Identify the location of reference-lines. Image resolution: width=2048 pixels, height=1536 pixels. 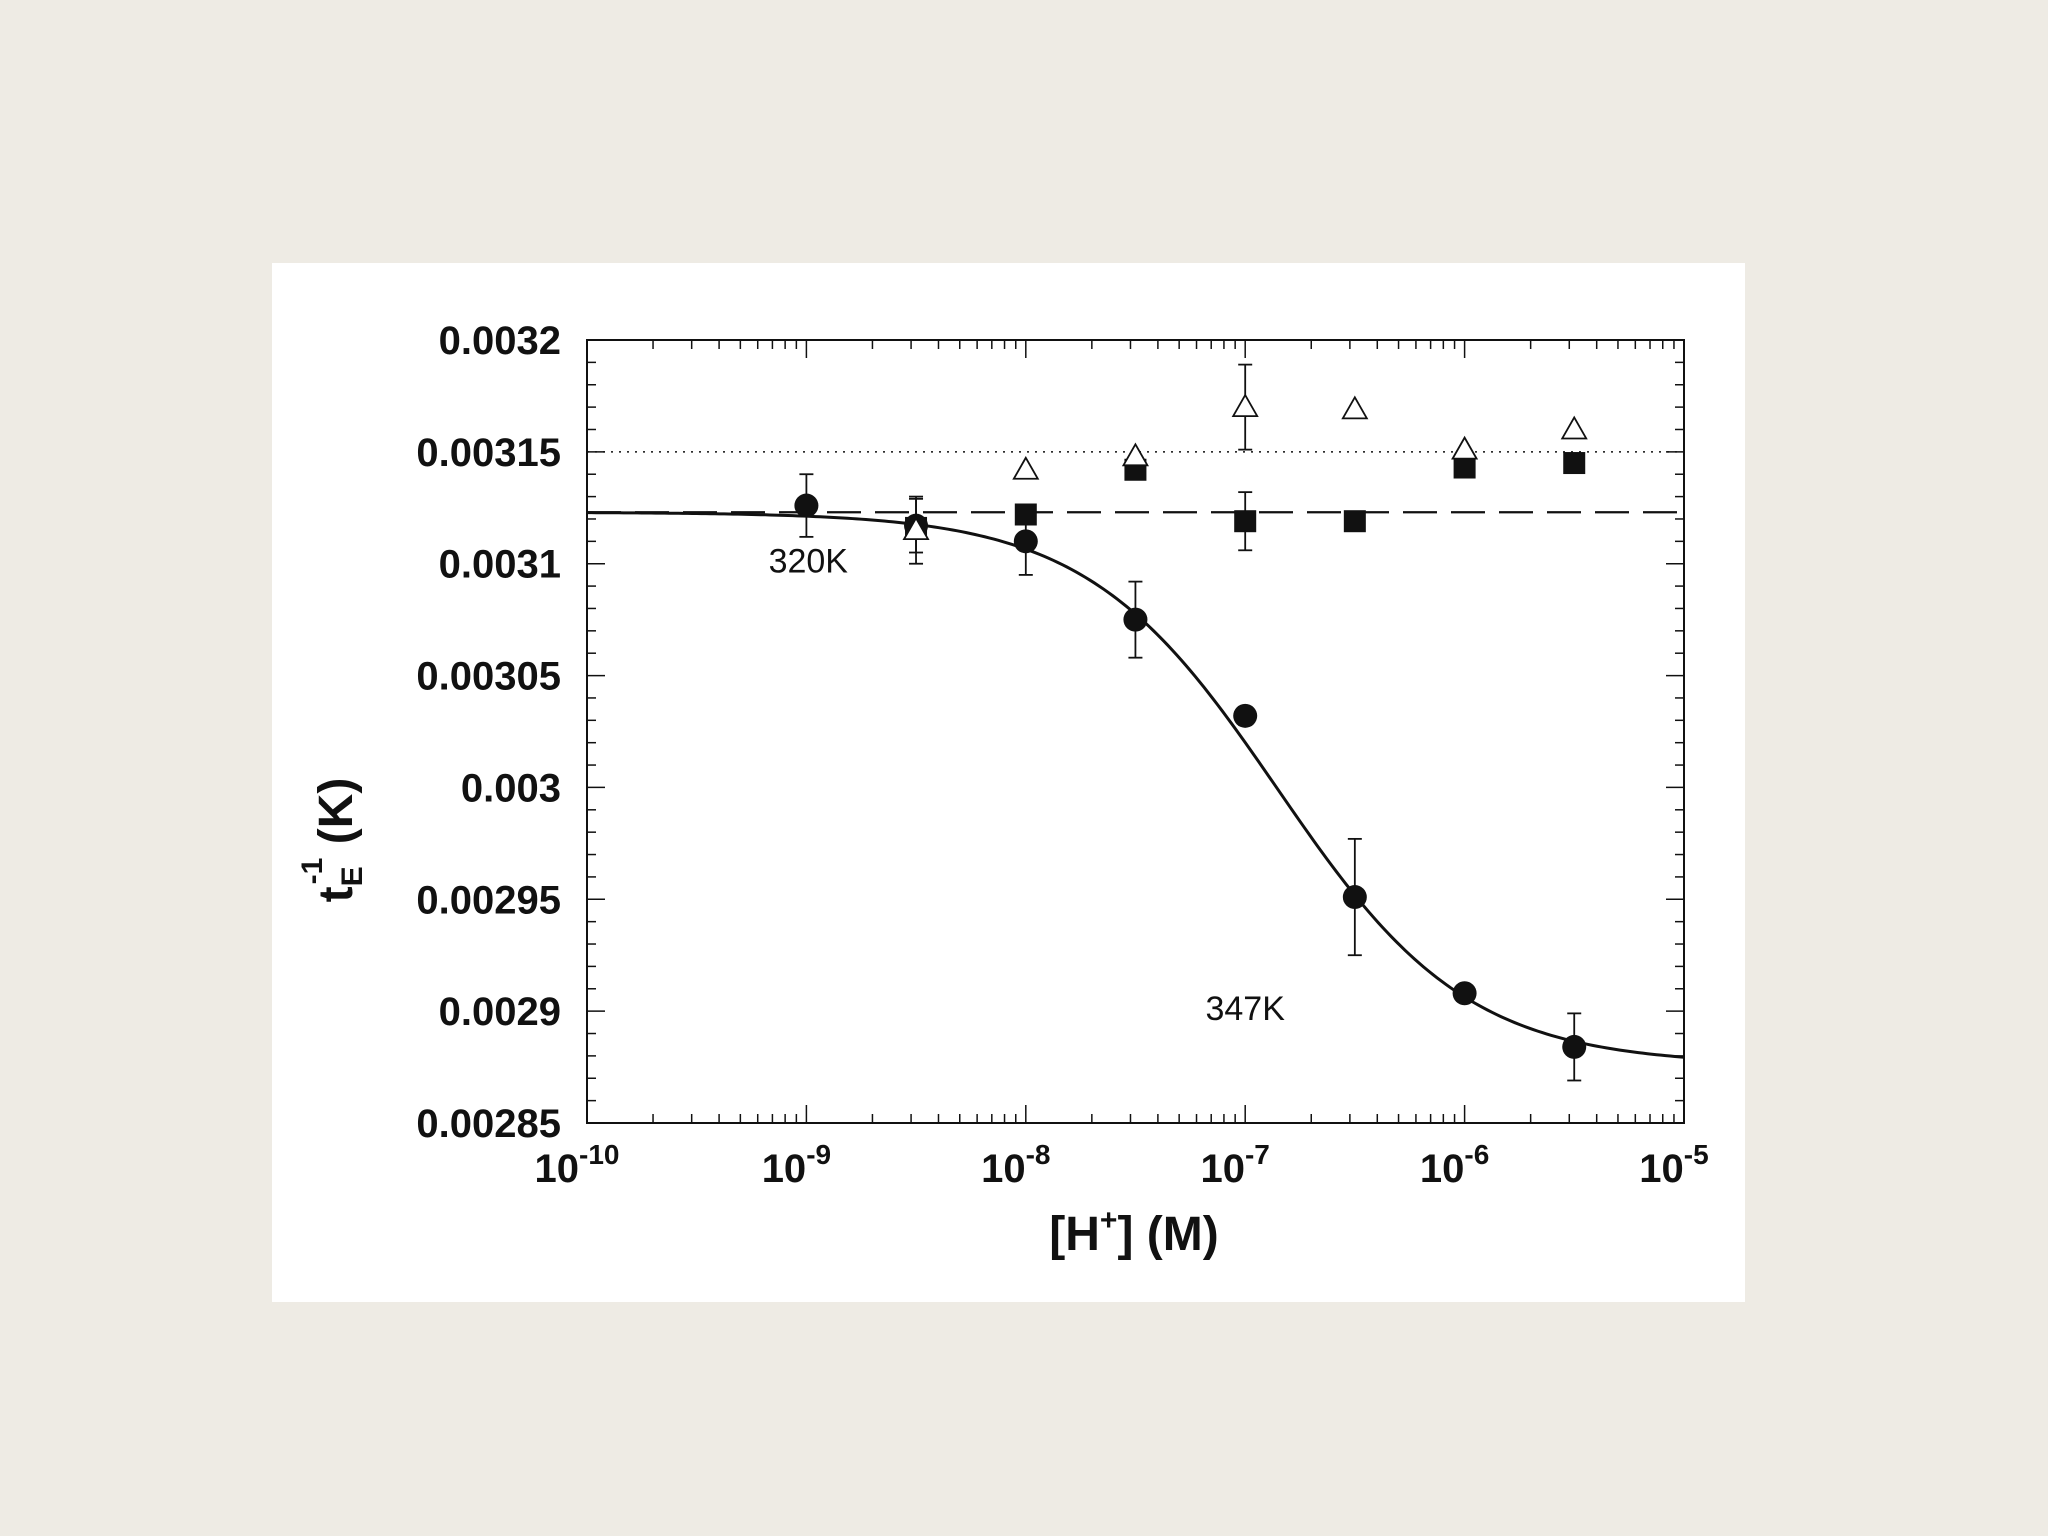
(1135, 482).